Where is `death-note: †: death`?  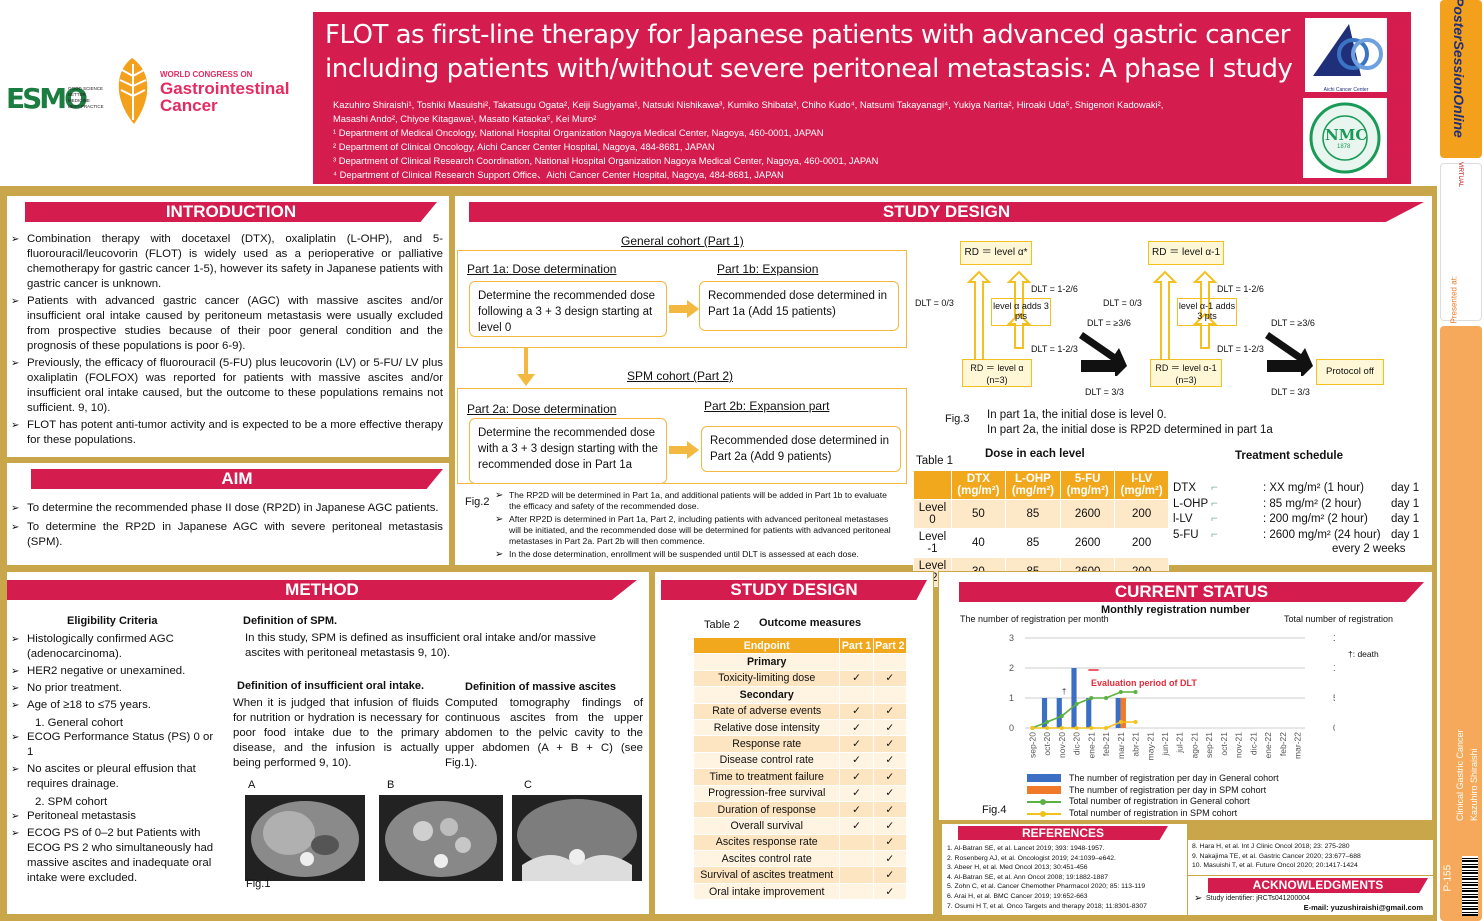
death-note: †: death is located at coordinates (1363, 654).